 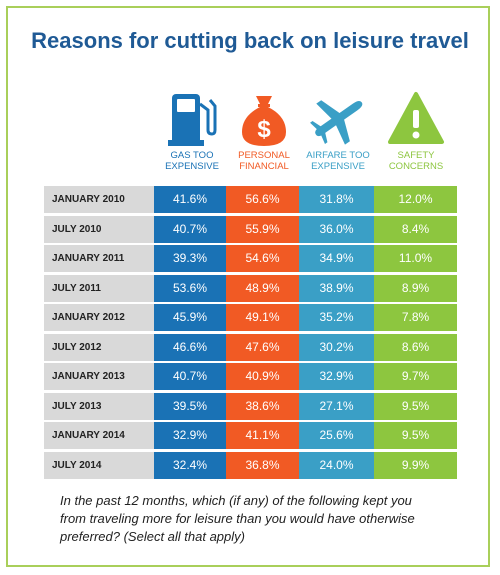 What do you see at coordinates (416, 119) in the screenshot?
I see `warning-icon` at bounding box center [416, 119].